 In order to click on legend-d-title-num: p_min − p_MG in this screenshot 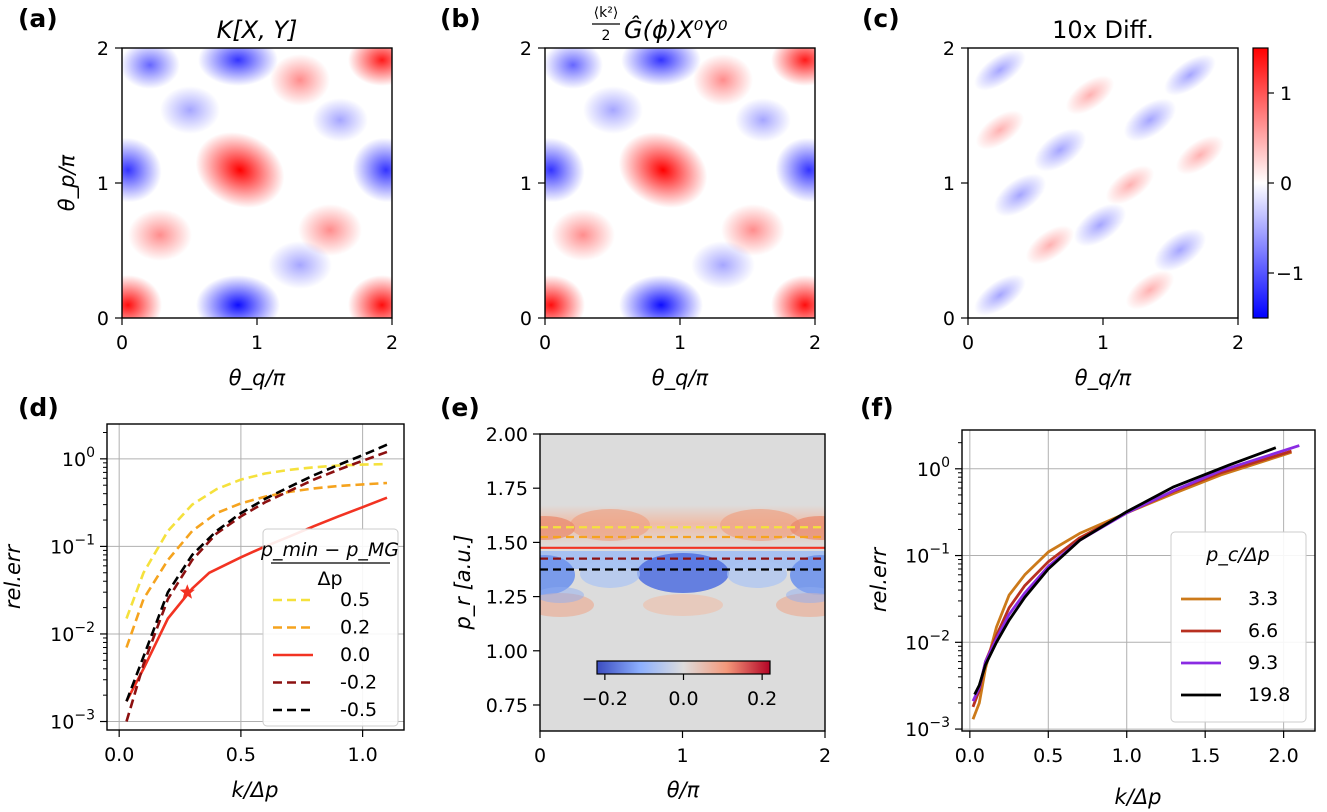, I will do `click(329, 550)`.